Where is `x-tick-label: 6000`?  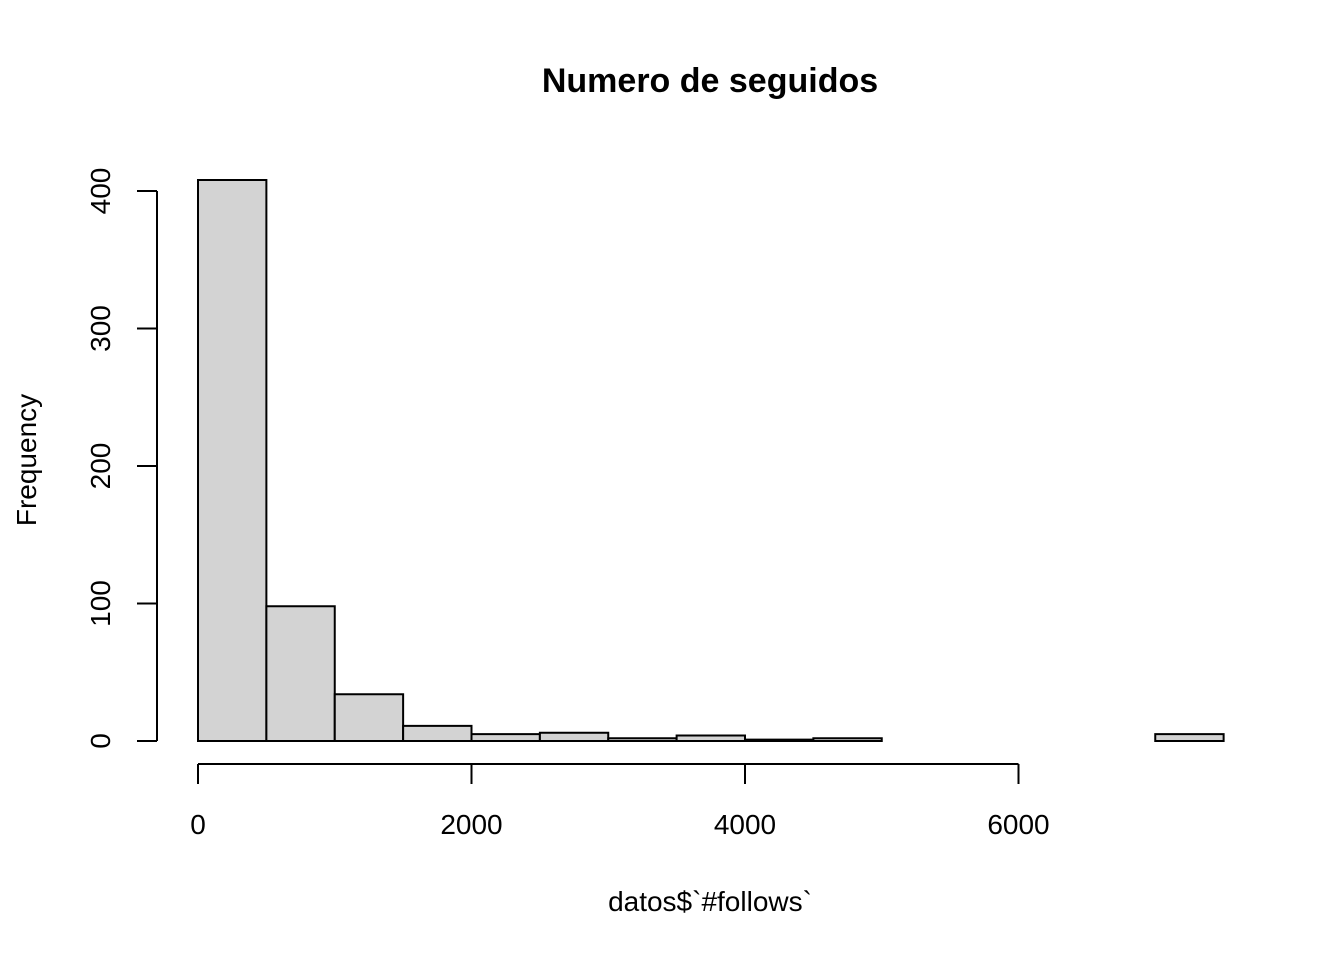 x-tick-label: 6000 is located at coordinates (1018, 824).